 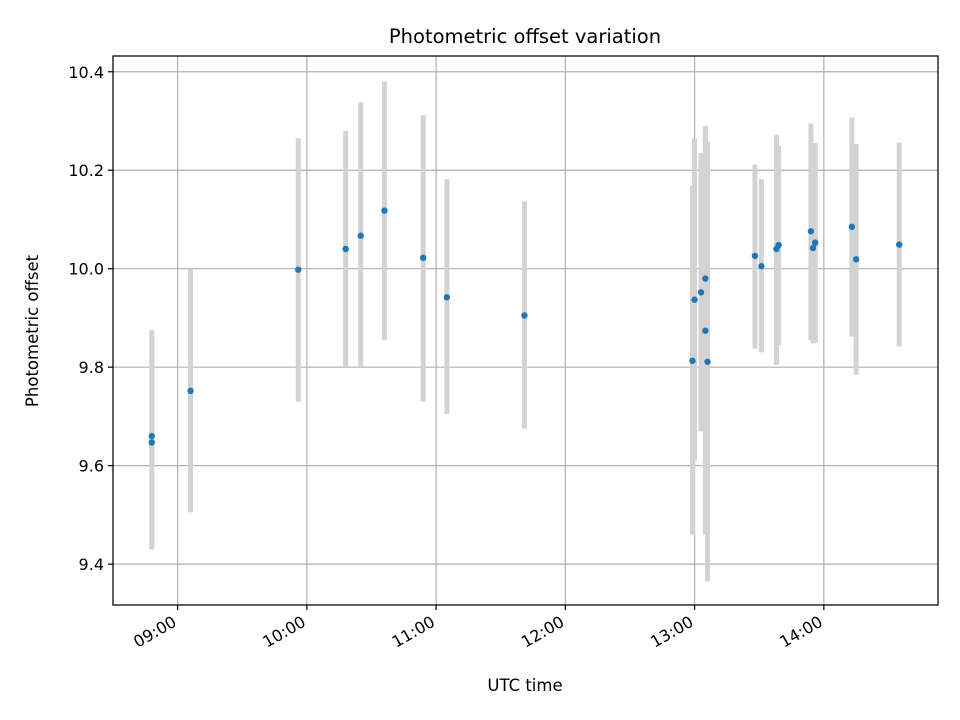 What do you see at coordinates (86, 269) in the screenshot?
I see `y-tick-label: 10.0` at bounding box center [86, 269].